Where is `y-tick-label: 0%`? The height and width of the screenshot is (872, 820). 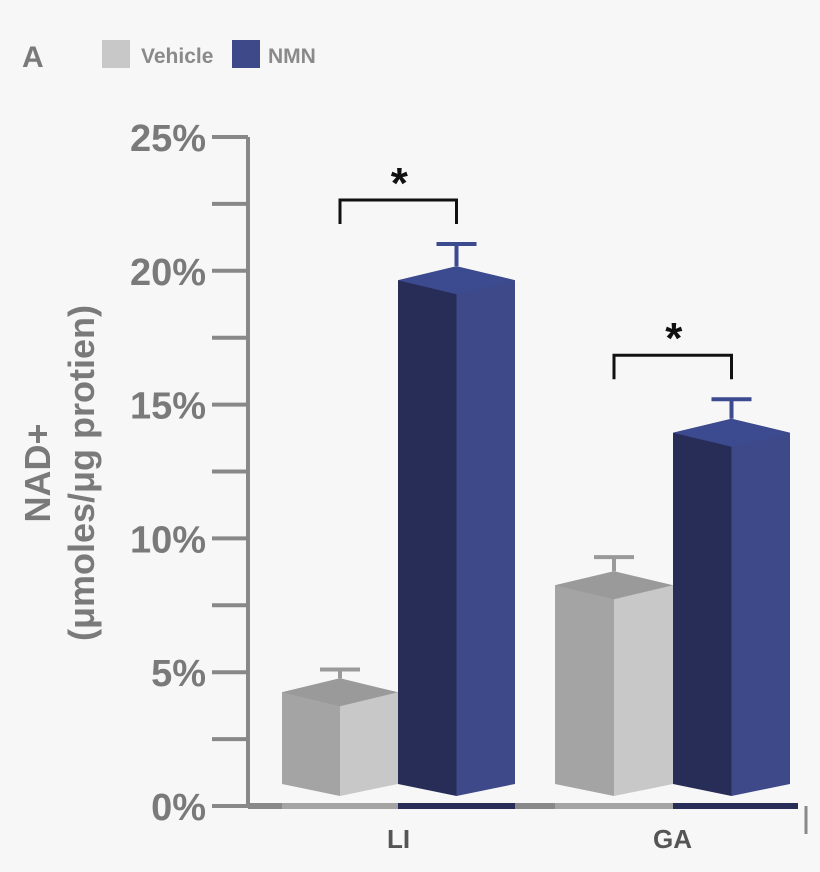
y-tick-label: 0% is located at coordinates (178, 808).